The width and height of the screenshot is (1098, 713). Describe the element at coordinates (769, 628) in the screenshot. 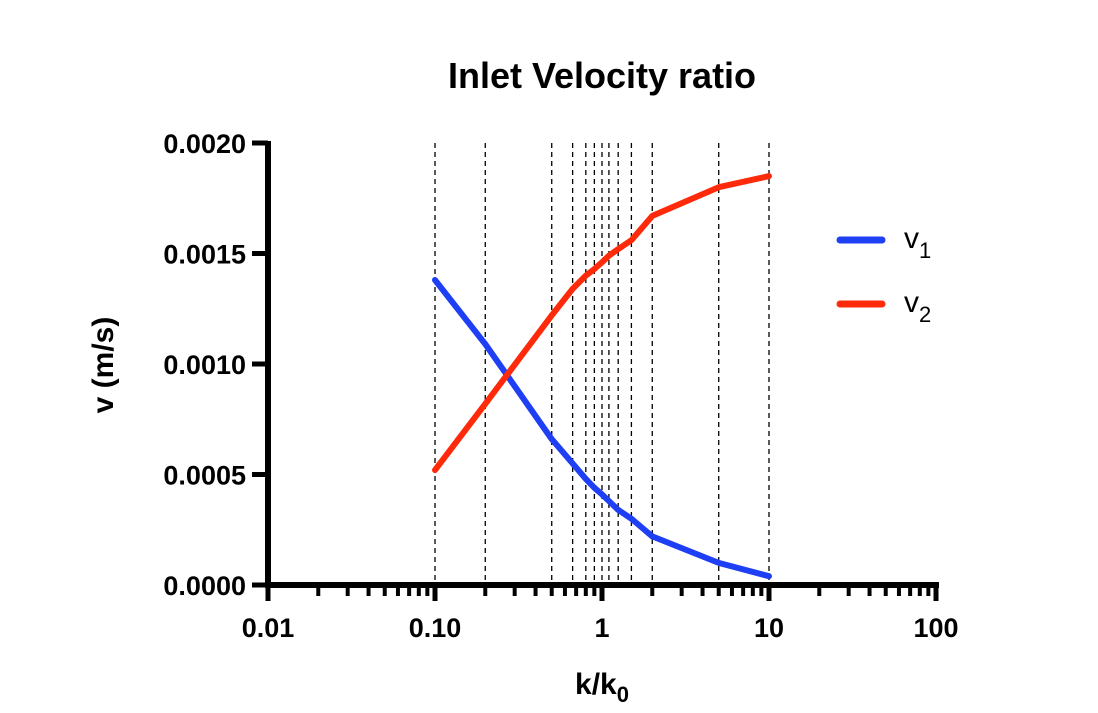

I see `x-tick-label-3: 10` at that location.